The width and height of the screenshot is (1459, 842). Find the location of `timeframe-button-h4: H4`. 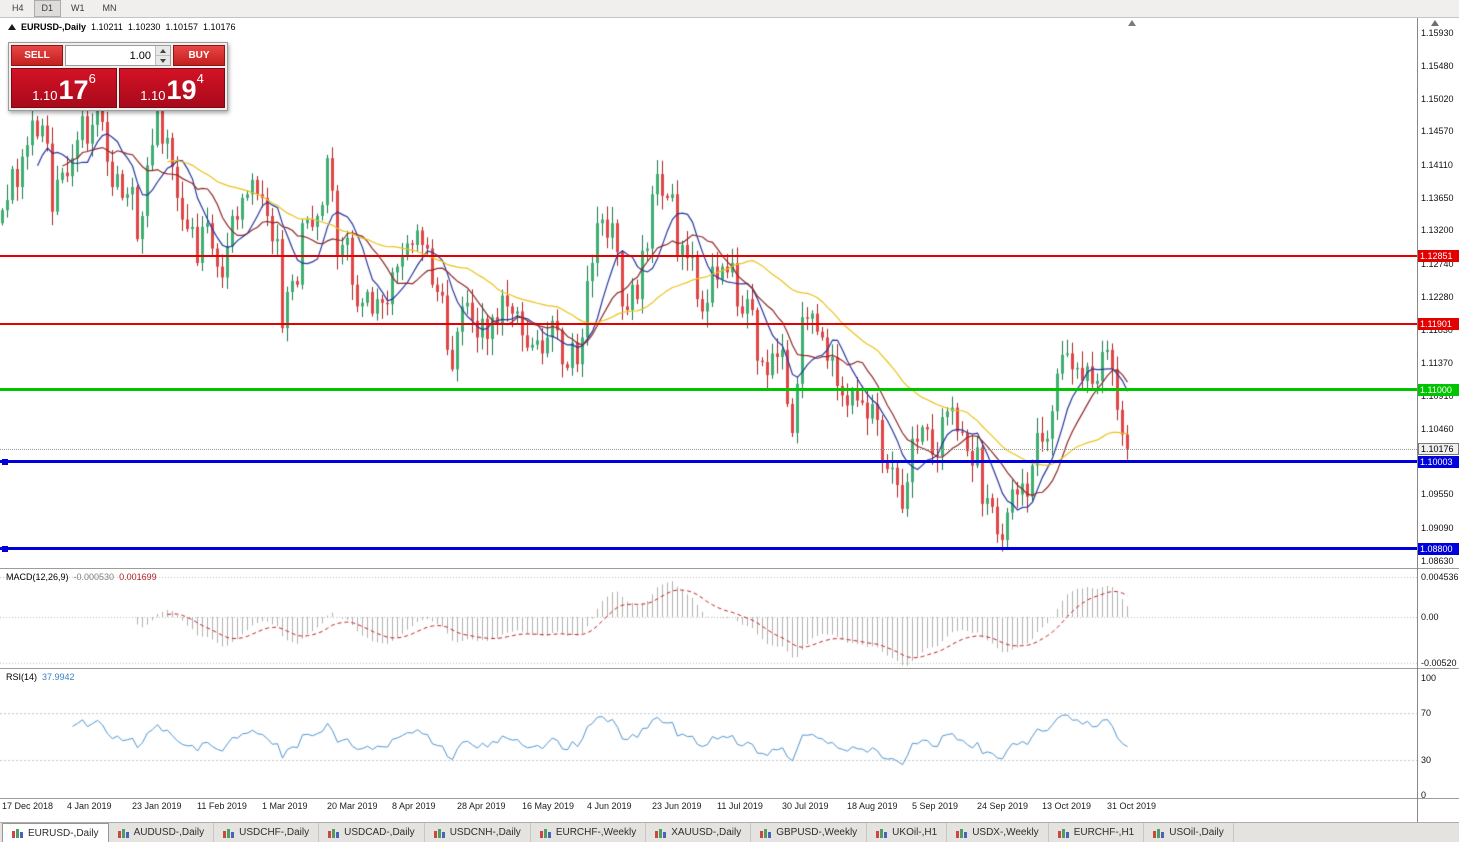

timeframe-button-h4: H4 is located at coordinates (18, 8).